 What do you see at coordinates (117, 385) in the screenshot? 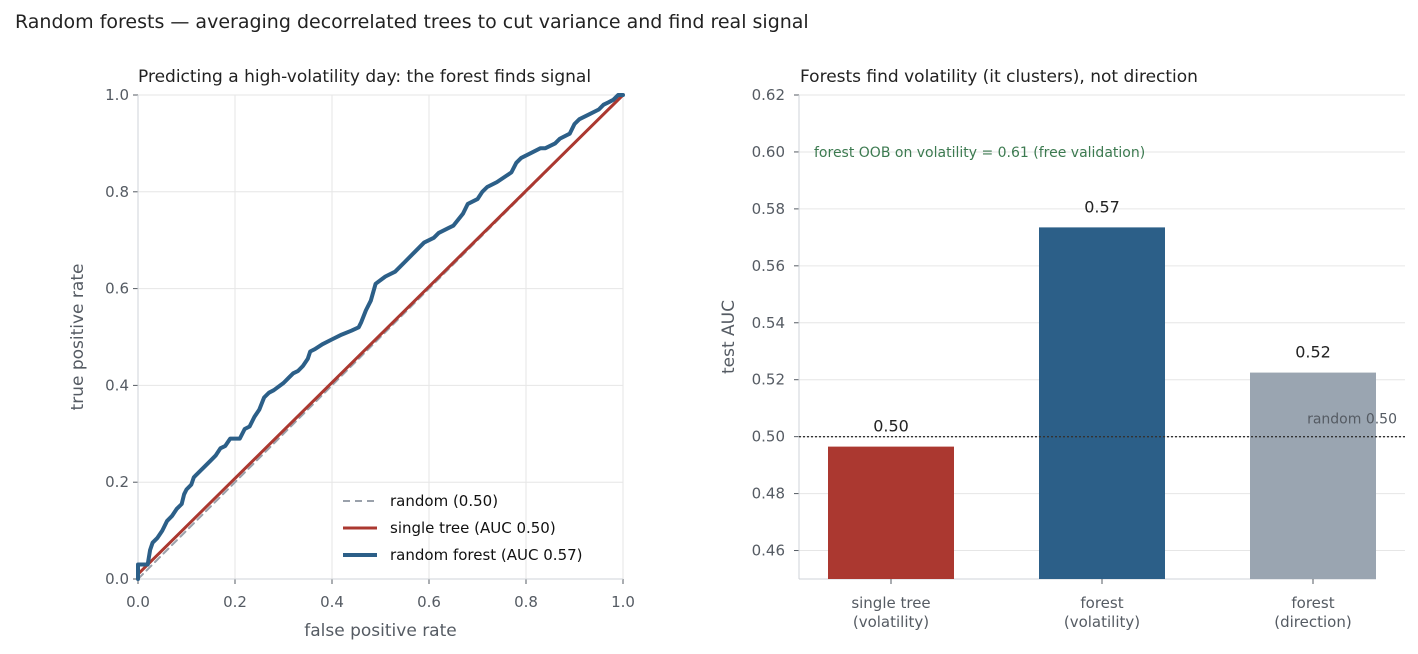
I see `roc-y-tick-label: 0.4` at bounding box center [117, 385].